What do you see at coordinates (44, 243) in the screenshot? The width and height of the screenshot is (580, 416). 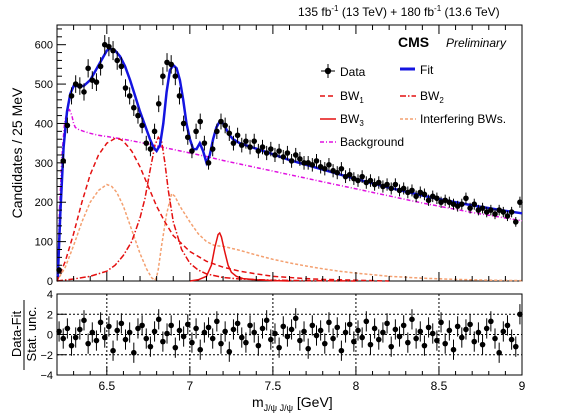 I see `main-y-tick-label: 100` at bounding box center [44, 243].